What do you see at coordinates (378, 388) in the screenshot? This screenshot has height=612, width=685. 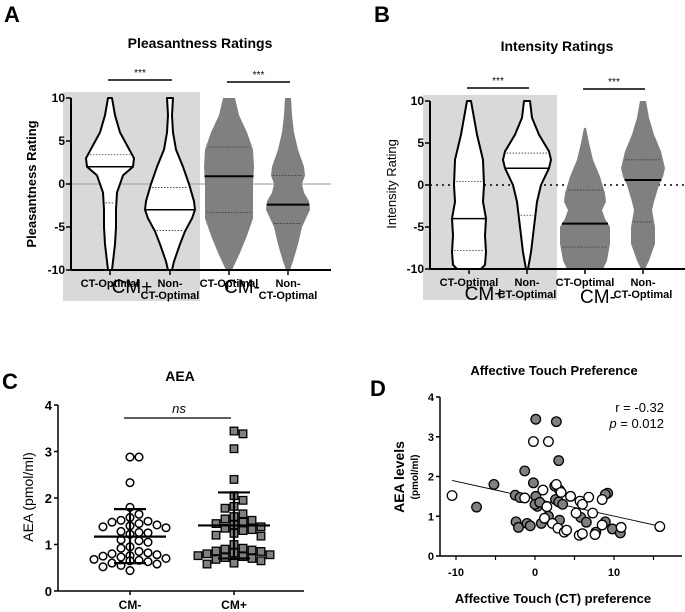 I see `panel-d-label: D` at bounding box center [378, 388].